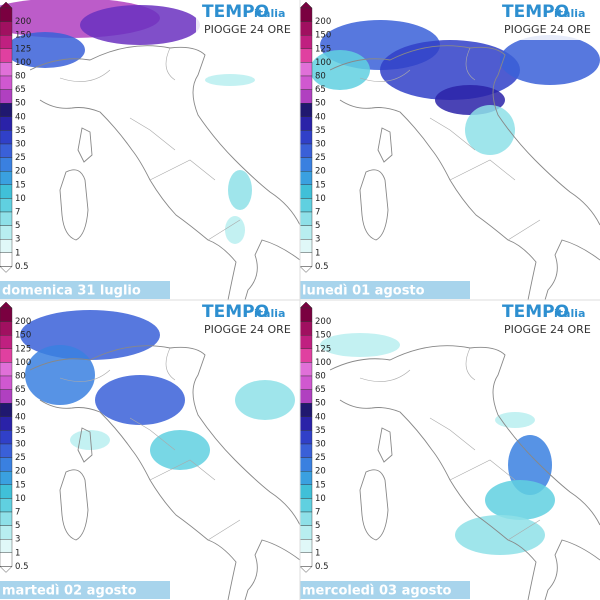 The height and width of the screenshot is (600, 600). I want to click on legend-label: 7, so click(17, 513).